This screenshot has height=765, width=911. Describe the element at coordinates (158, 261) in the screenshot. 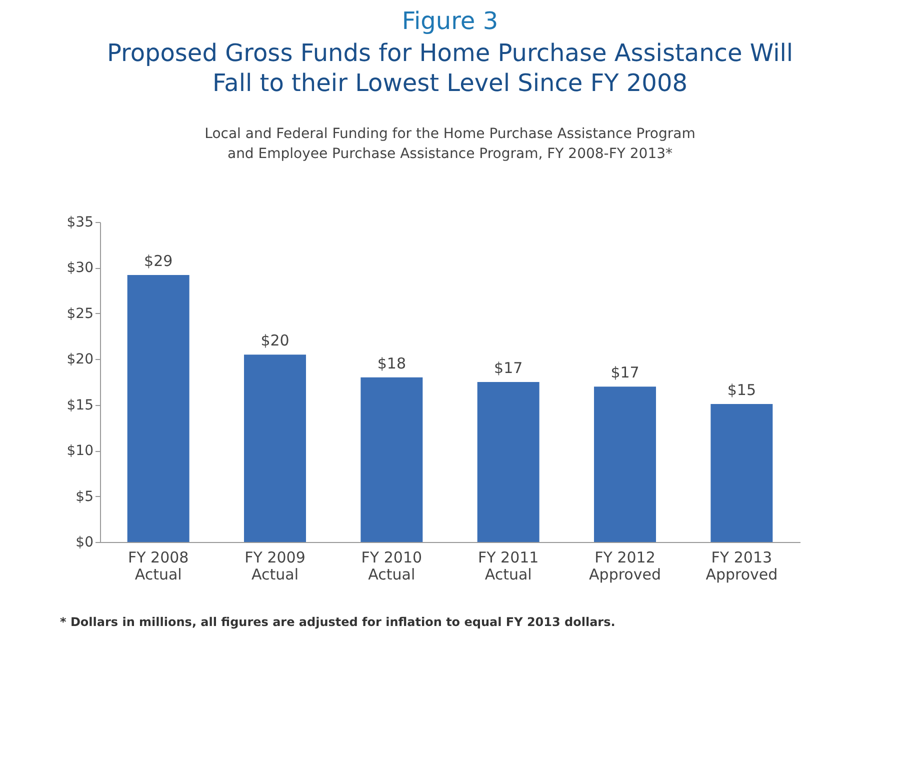

I see `data-label: $29` at that location.